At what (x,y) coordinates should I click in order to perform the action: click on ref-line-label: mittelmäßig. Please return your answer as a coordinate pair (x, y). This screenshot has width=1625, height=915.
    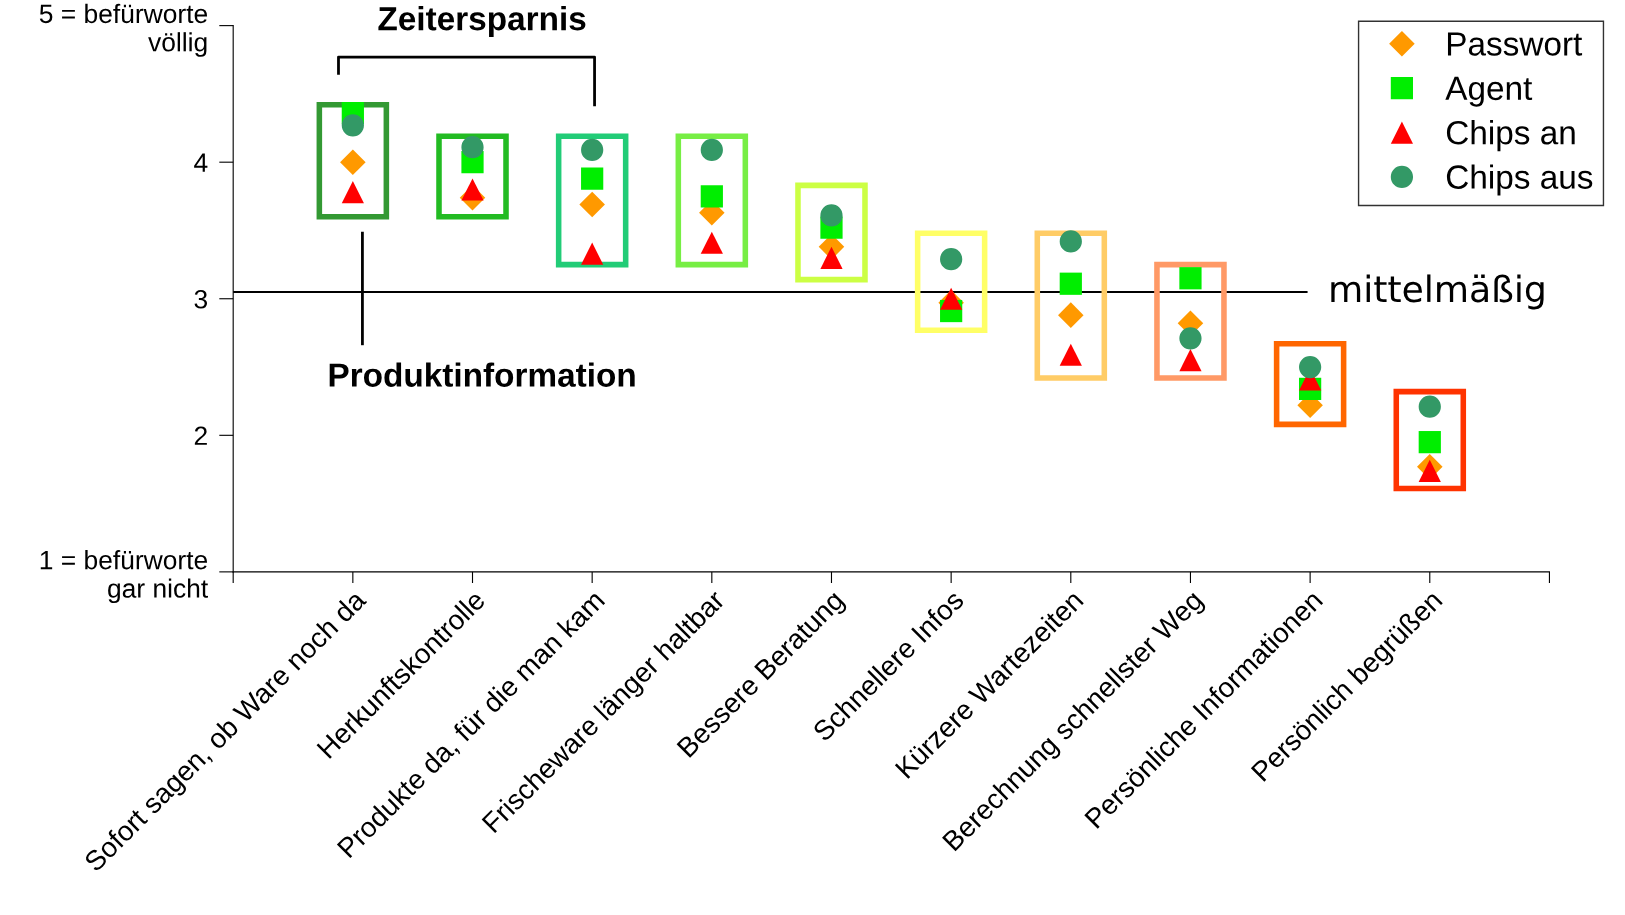
    Looking at the image, I should click on (1437, 292).